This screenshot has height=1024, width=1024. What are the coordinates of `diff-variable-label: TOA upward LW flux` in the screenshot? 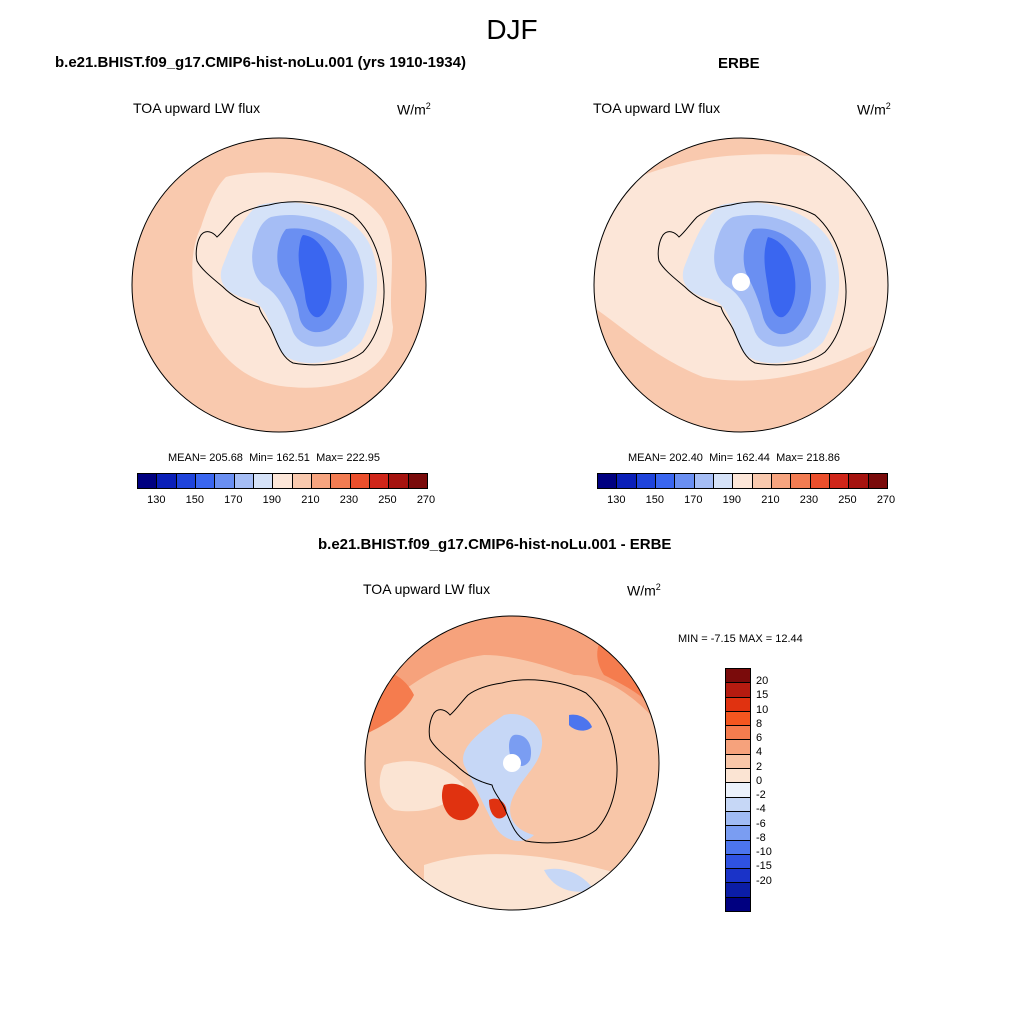 It's located at (427, 589).